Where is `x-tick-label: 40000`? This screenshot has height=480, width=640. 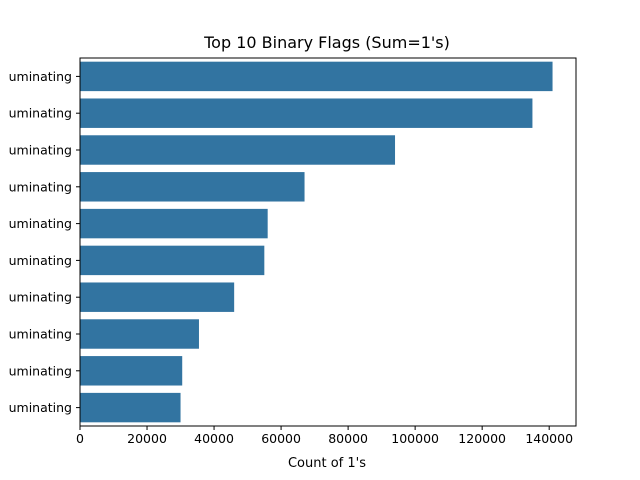 x-tick-label: 40000 is located at coordinates (214, 438).